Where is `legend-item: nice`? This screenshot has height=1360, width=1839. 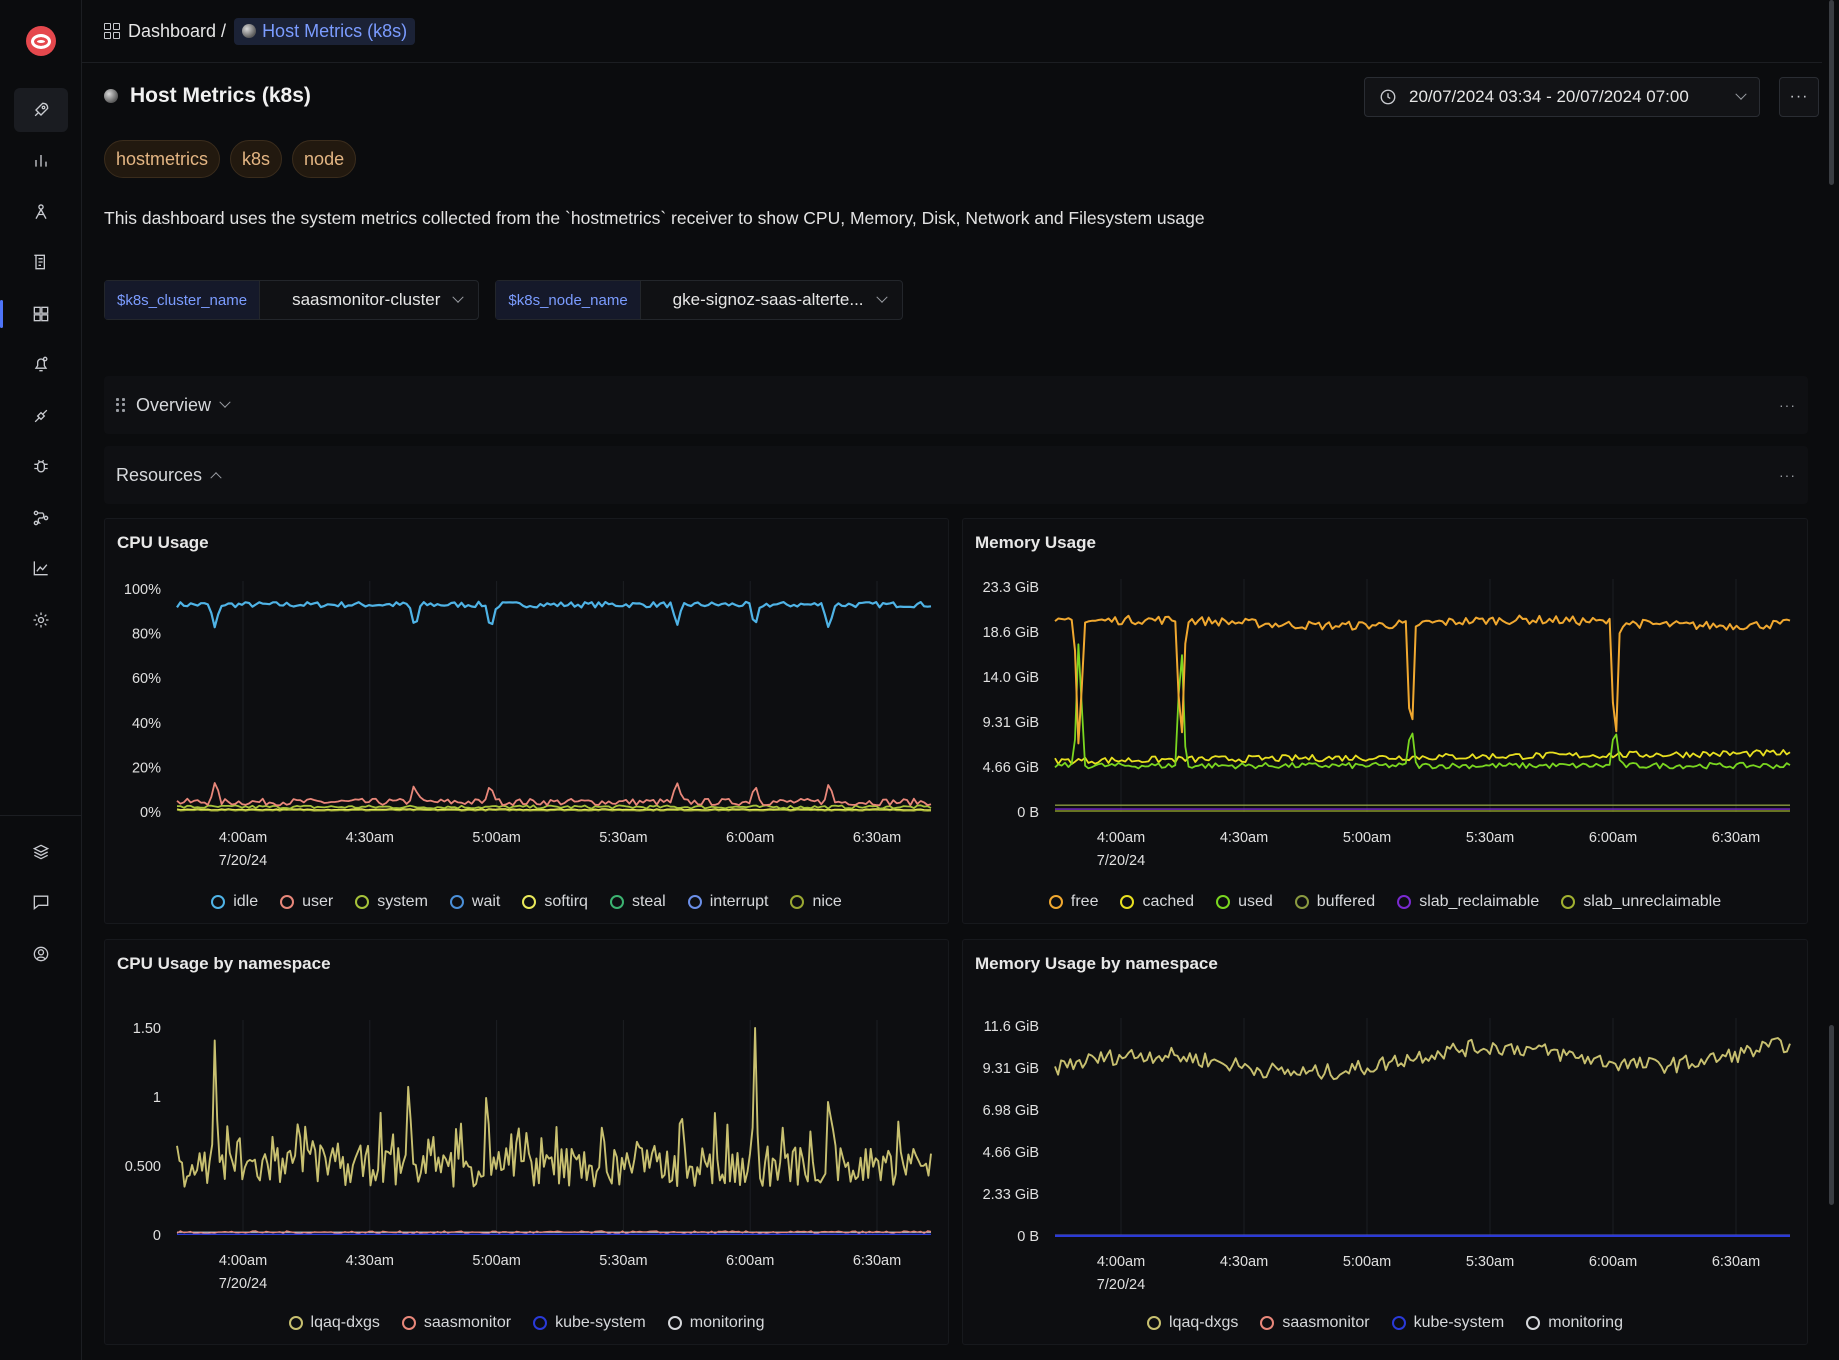
legend-item: nice is located at coordinates (816, 902).